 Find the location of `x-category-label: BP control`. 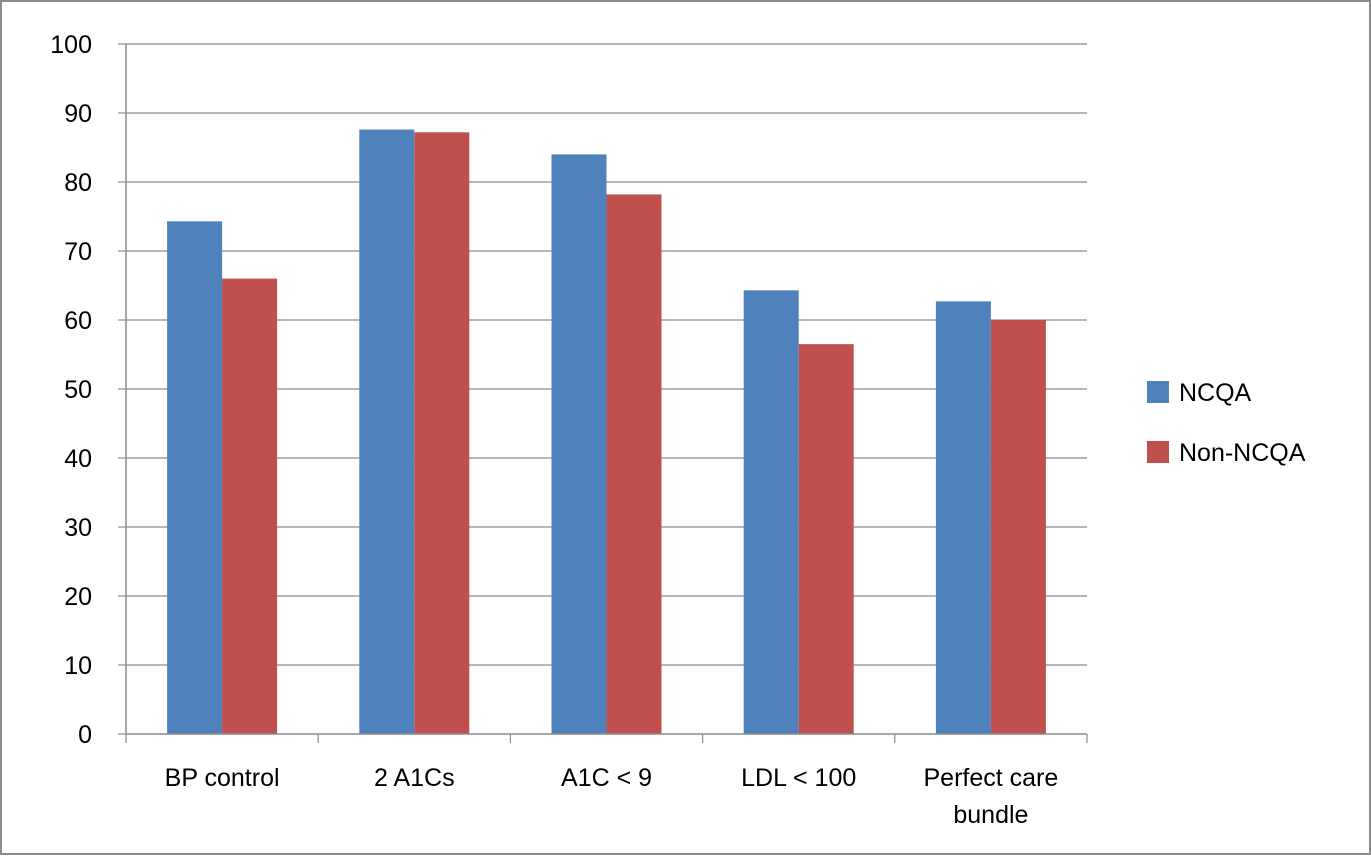

x-category-label: BP control is located at coordinates (222, 778).